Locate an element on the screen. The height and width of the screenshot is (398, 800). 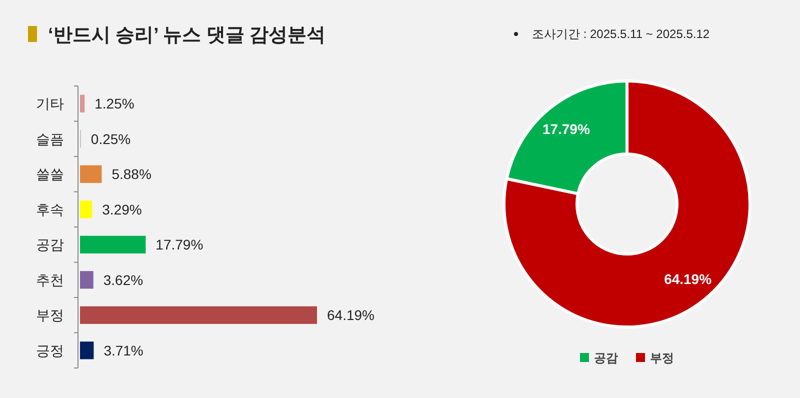
y-tick-label: 슬픔 is located at coordinates (50, 138).